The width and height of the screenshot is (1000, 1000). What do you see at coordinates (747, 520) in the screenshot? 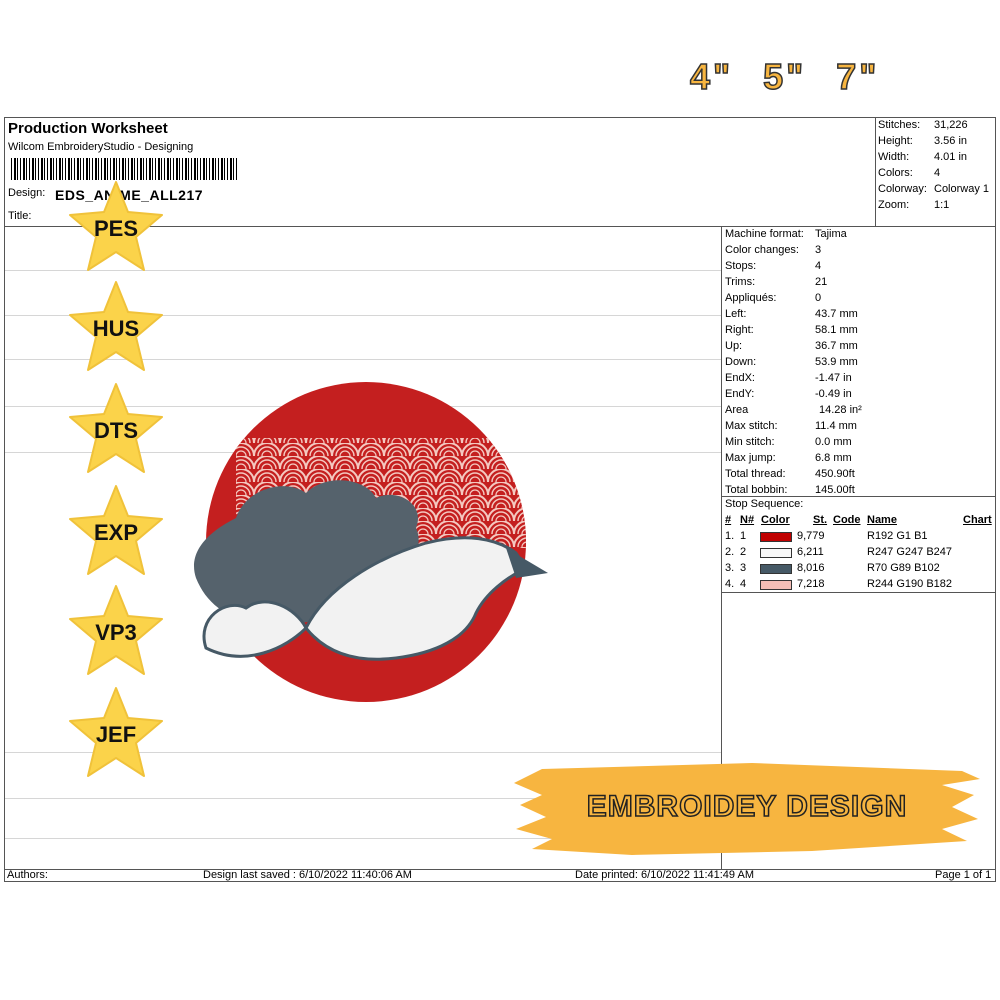
I see `stop-header: N#` at bounding box center [747, 520].